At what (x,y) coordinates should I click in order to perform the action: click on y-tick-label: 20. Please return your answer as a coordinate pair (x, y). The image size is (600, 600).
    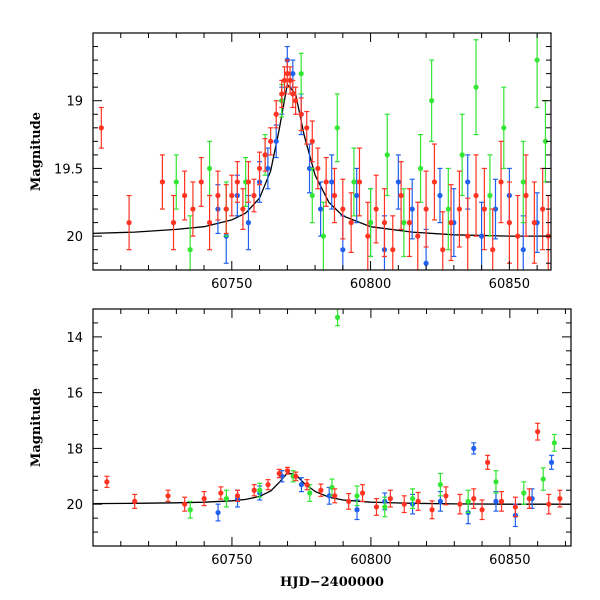
    Looking at the image, I should click on (74, 505).